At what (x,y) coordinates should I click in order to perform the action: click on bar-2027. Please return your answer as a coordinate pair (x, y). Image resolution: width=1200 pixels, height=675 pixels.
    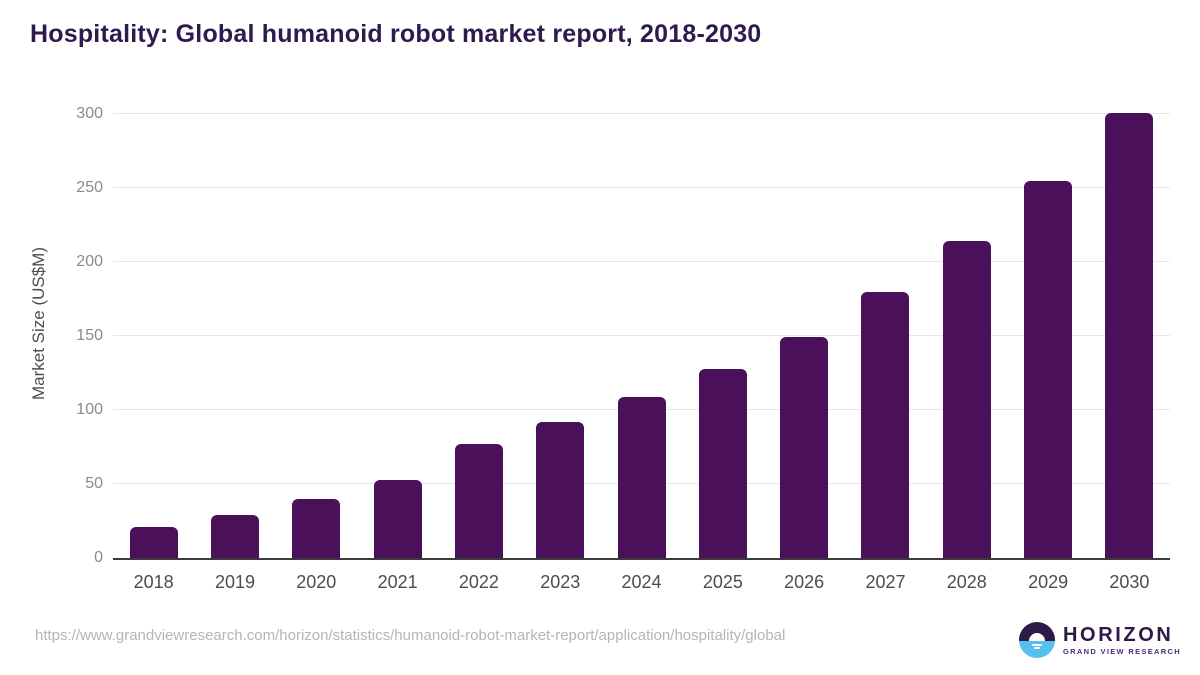
    Looking at the image, I should click on (885, 424).